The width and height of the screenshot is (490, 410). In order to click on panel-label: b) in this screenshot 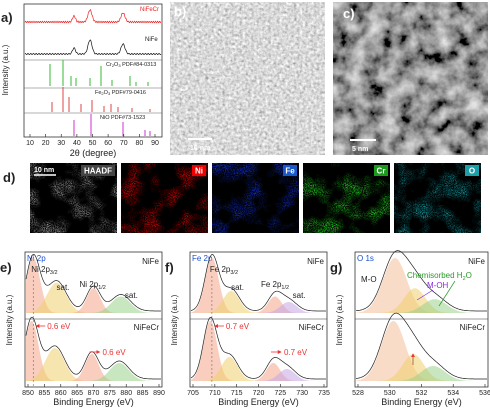, I will do `click(180, 11)`.